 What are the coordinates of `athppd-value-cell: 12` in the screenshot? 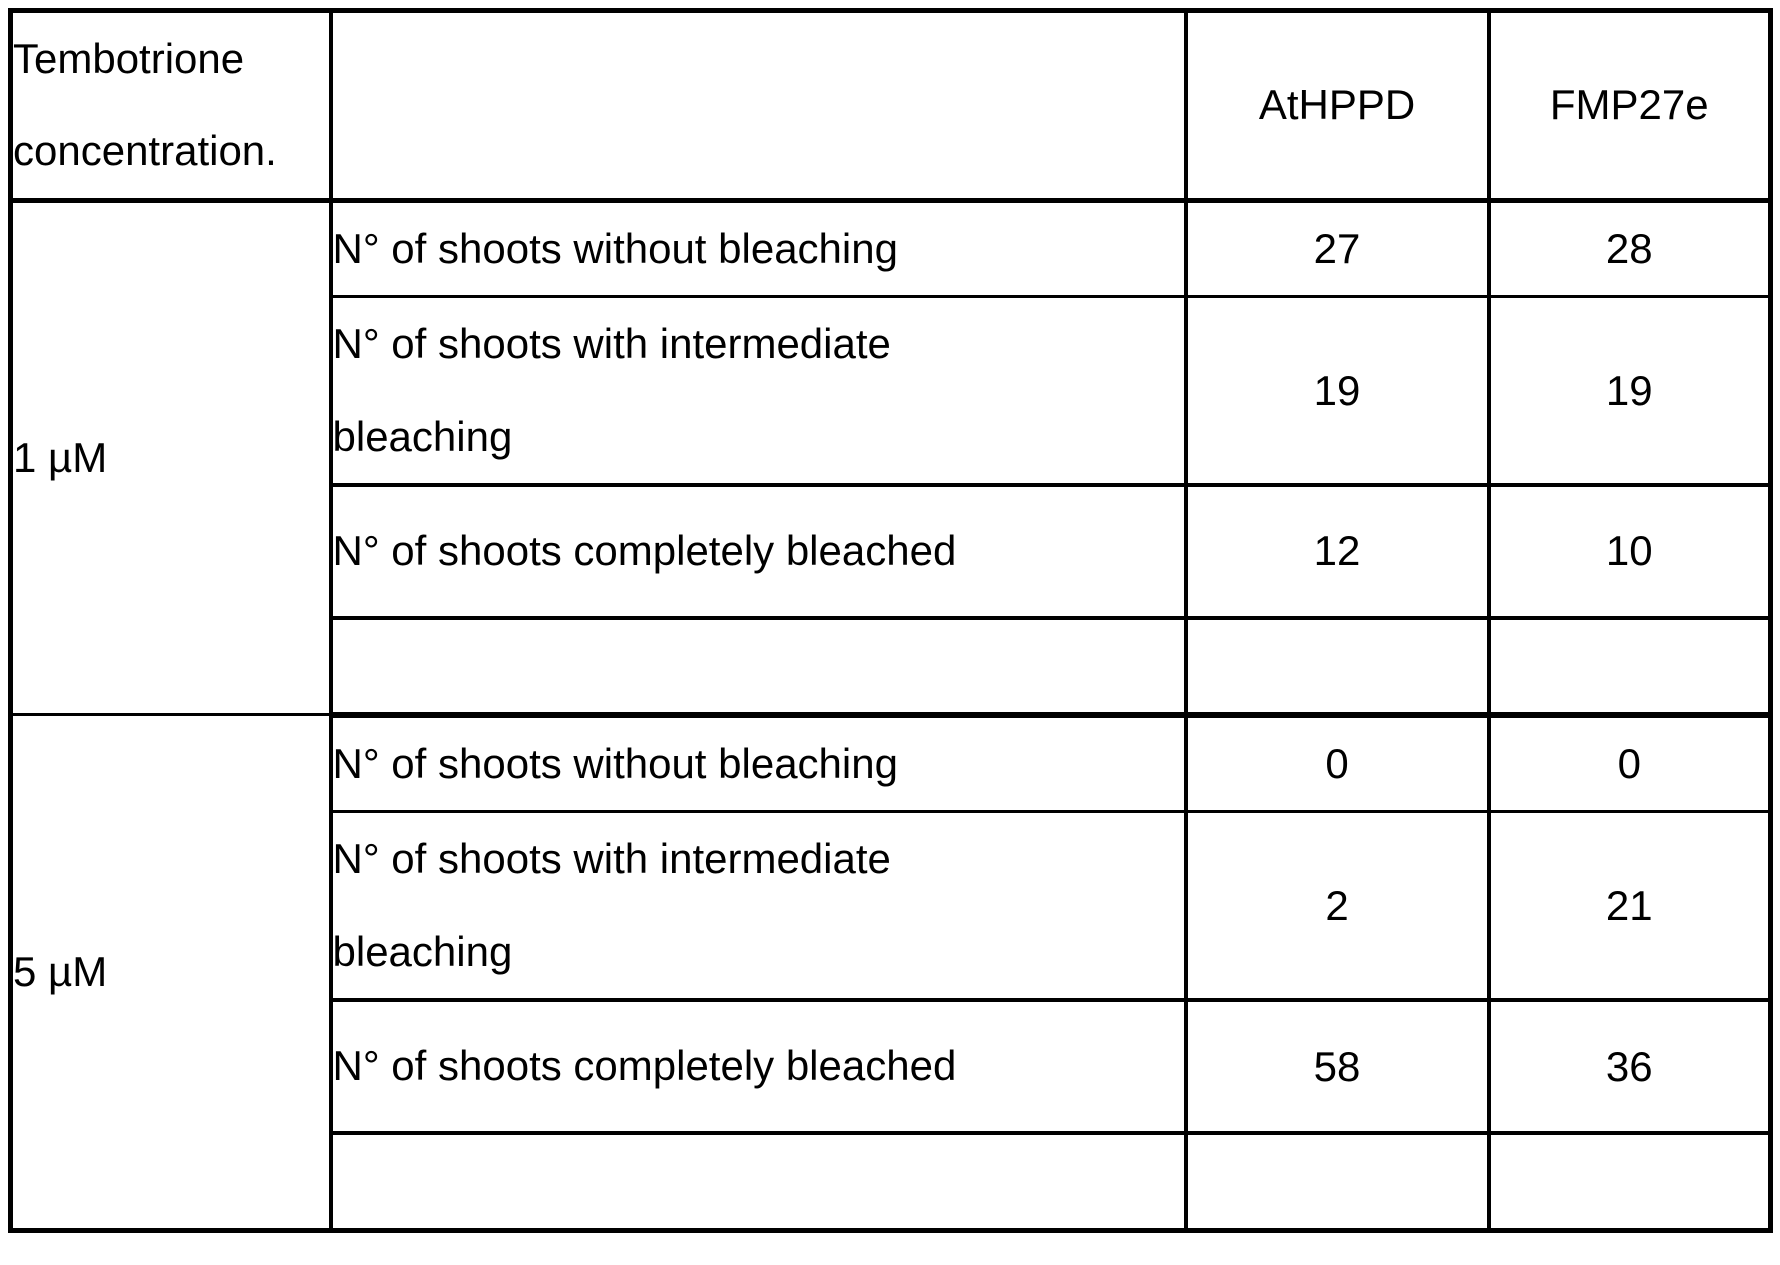 It's located at (1337, 551).